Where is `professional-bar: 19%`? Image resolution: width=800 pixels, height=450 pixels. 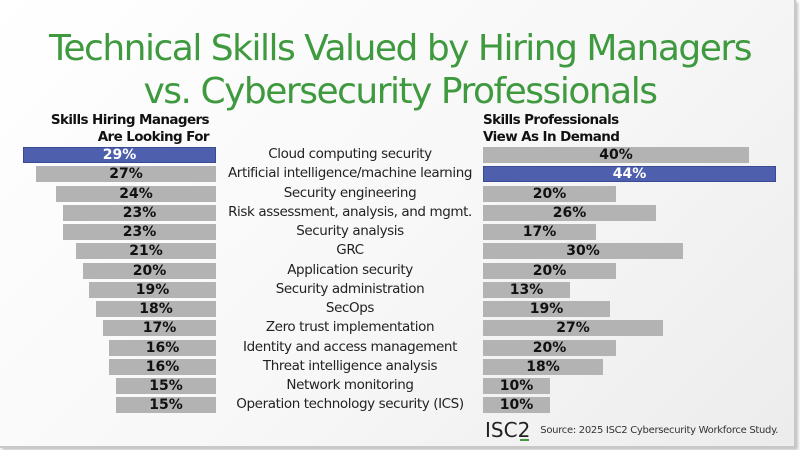 professional-bar: 19% is located at coordinates (546, 309).